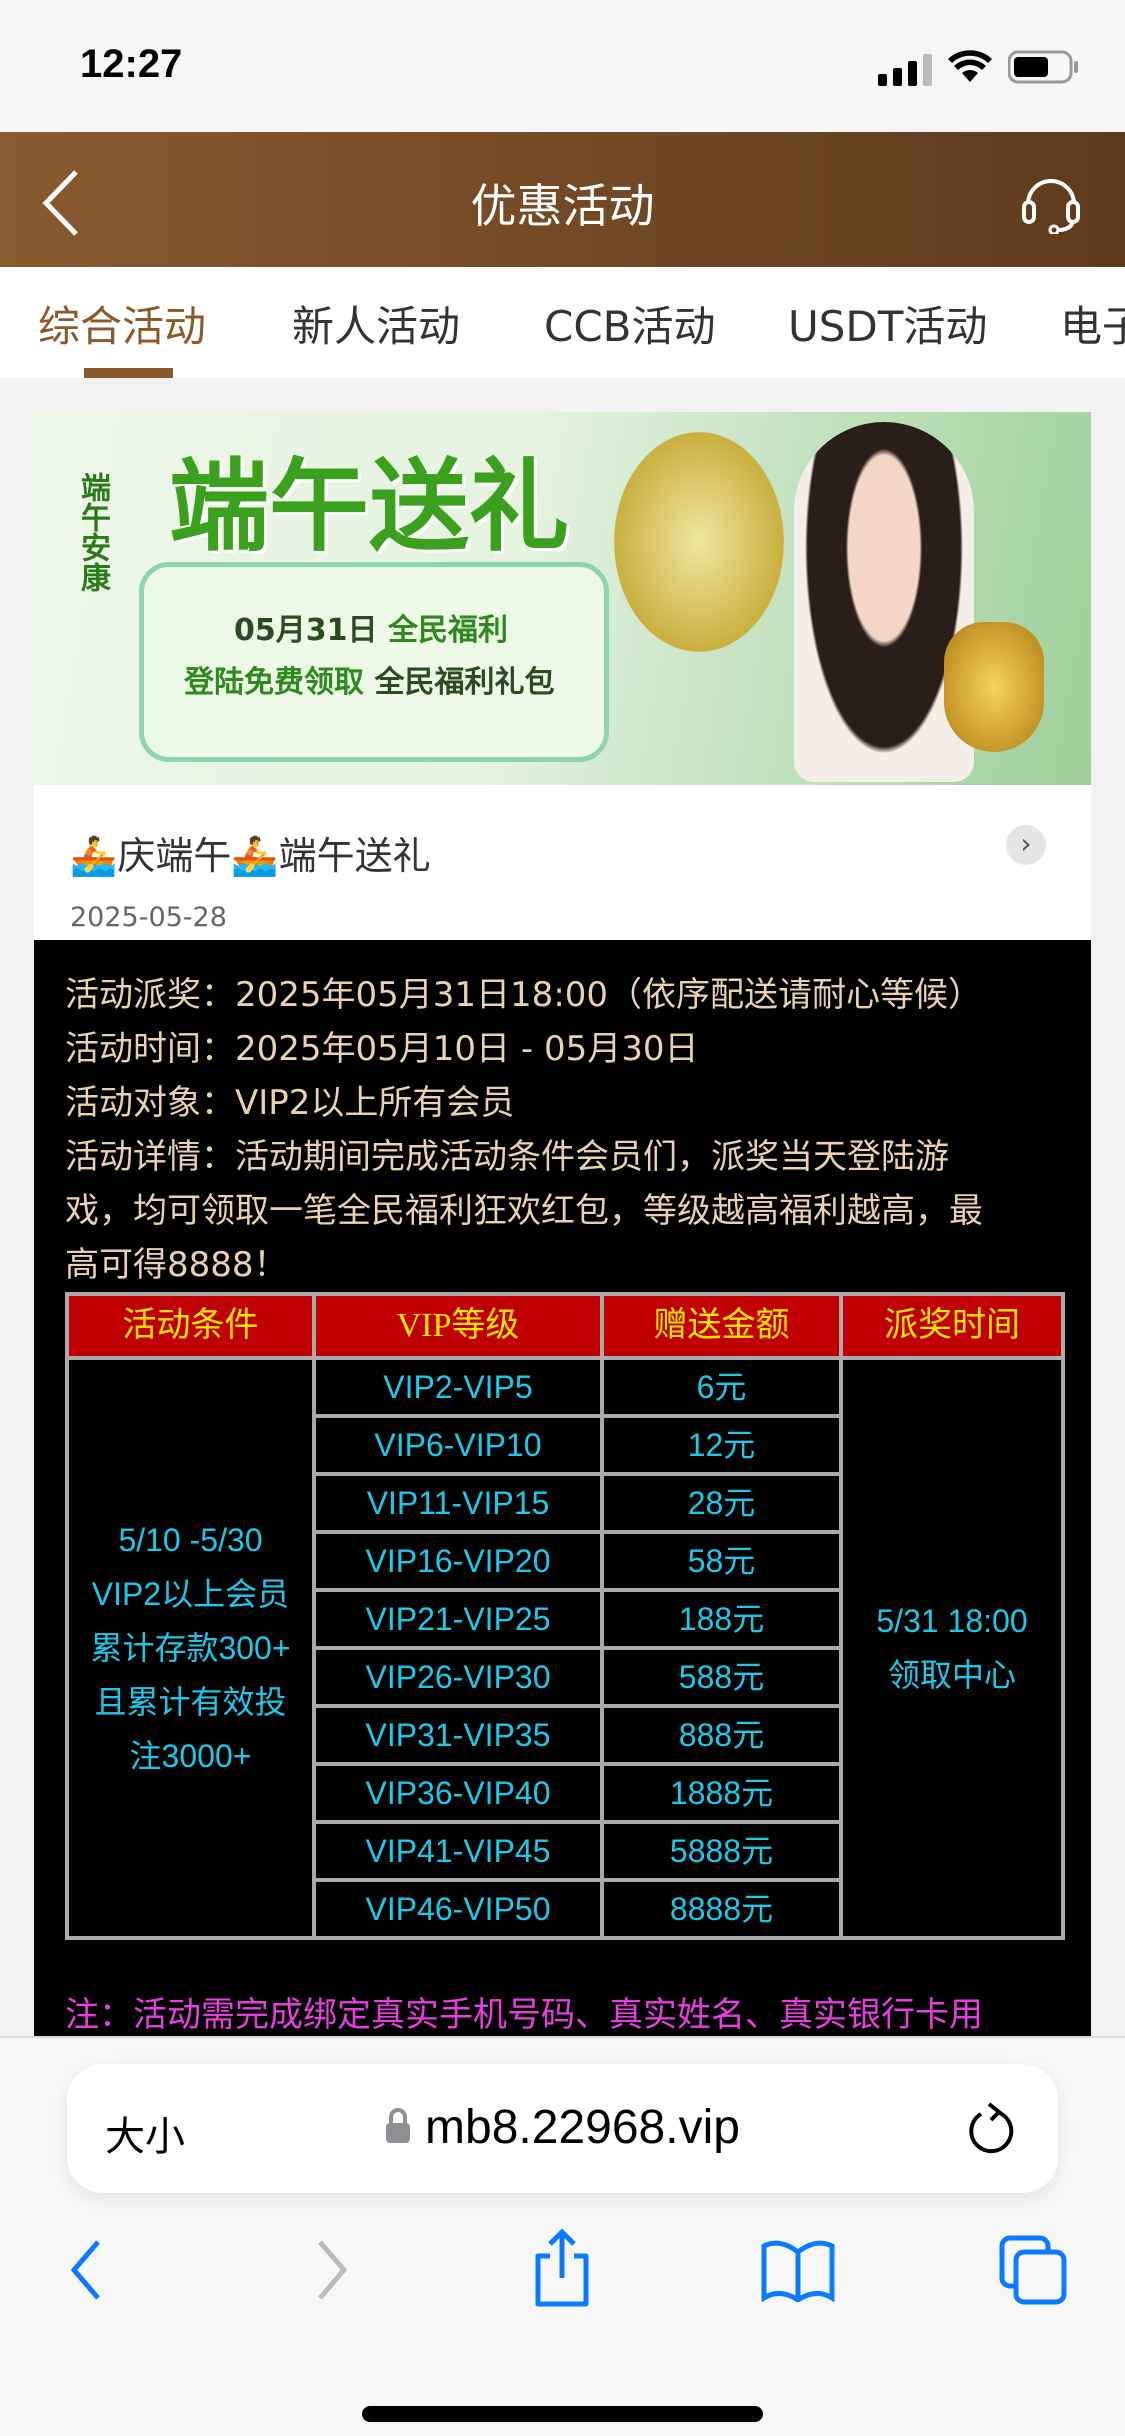  I want to click on model-image, so click(884, 602).